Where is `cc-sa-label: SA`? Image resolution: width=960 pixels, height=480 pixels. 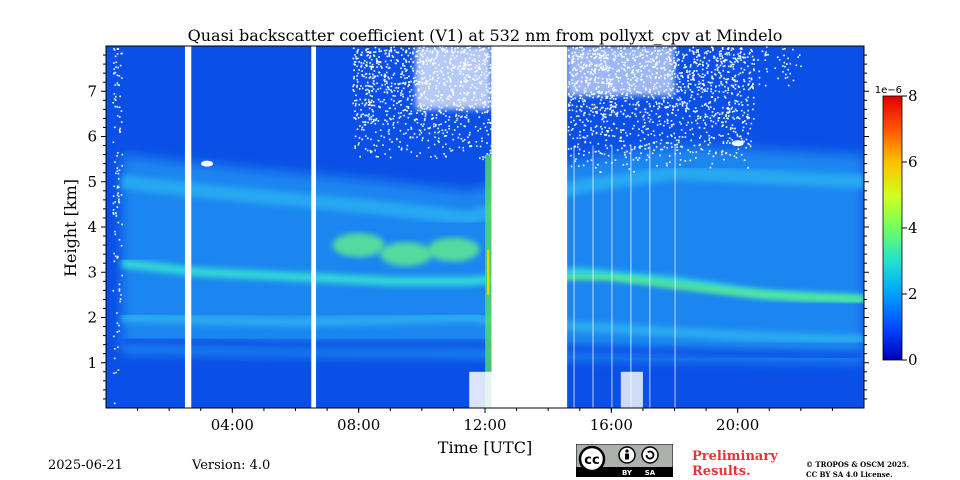 cc-sa-label: SA is located at coordinates (650, 473).